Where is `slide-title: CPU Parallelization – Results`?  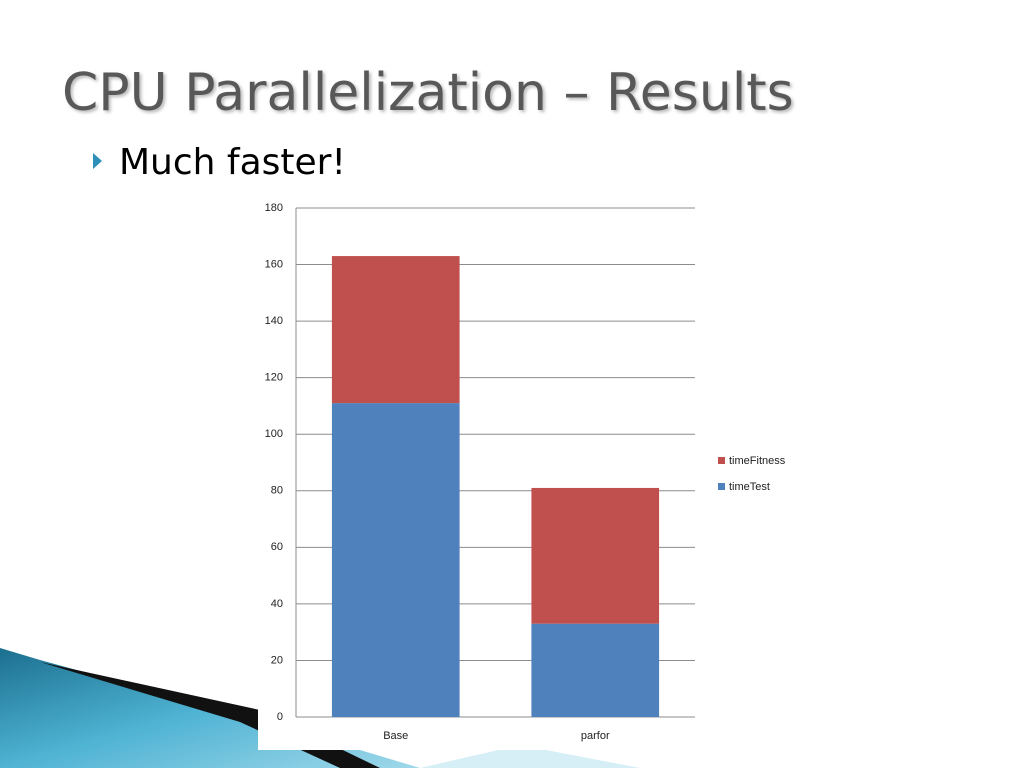
slide-title: CPU Parallelization – Results is located at coordinates (428, 93).